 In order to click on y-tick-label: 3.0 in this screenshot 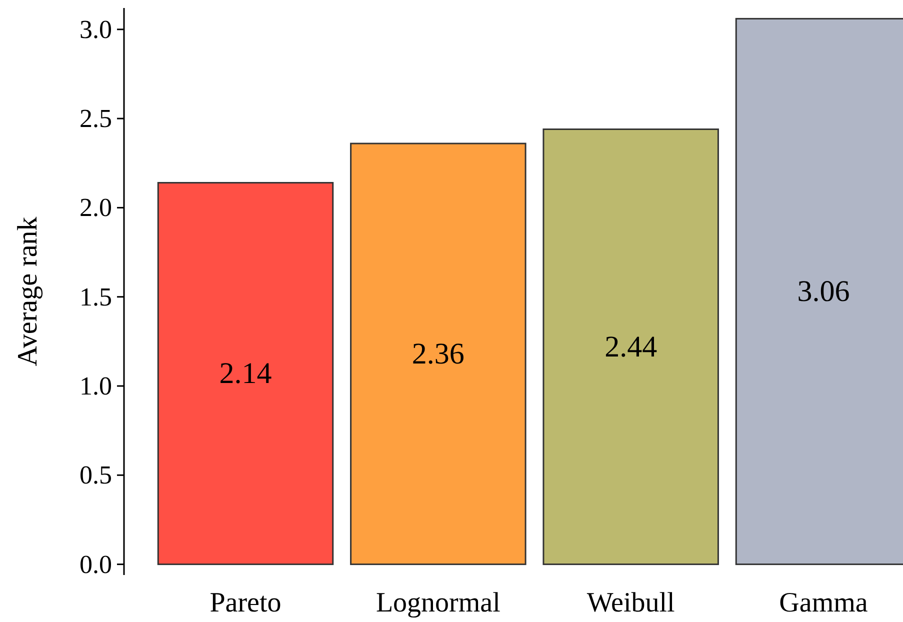, I will do `click(96, 29)`.